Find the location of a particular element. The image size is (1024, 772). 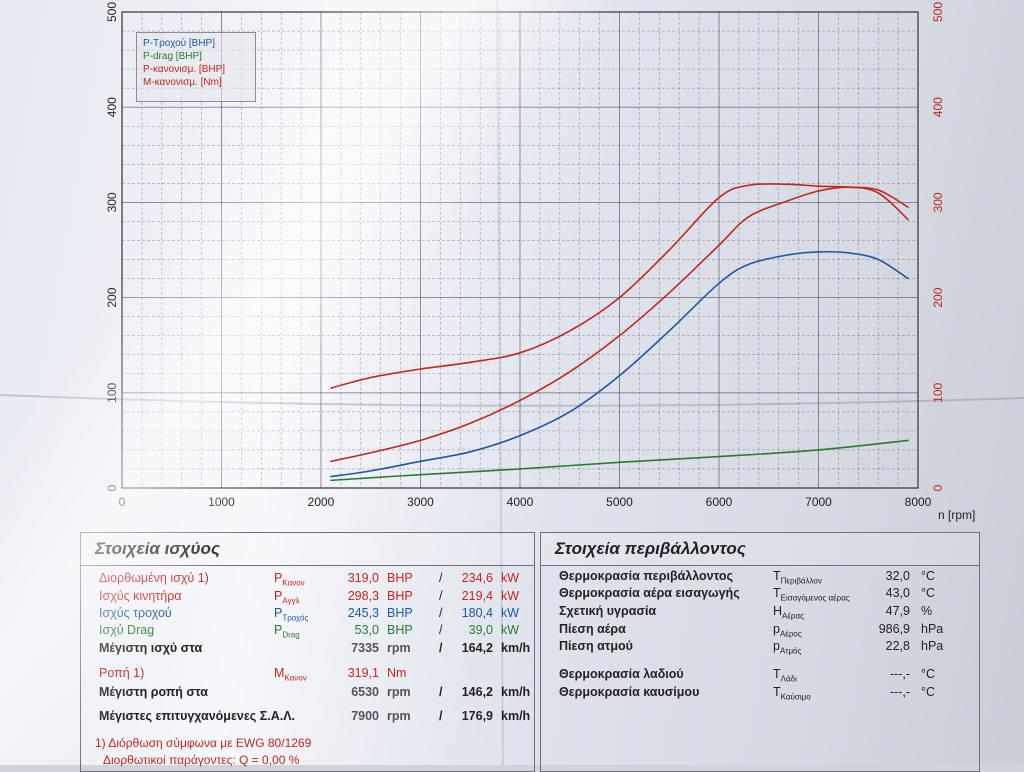

environment-row: Πίεση αέρα pΑέρος 986,9 hPa is located at coordinates (761, 630).